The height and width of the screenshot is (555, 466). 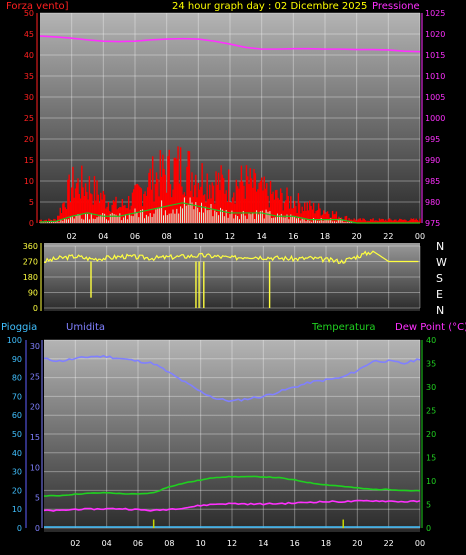 I want to click on pressure-tick-label: 1025, so click(x=435, y=13).